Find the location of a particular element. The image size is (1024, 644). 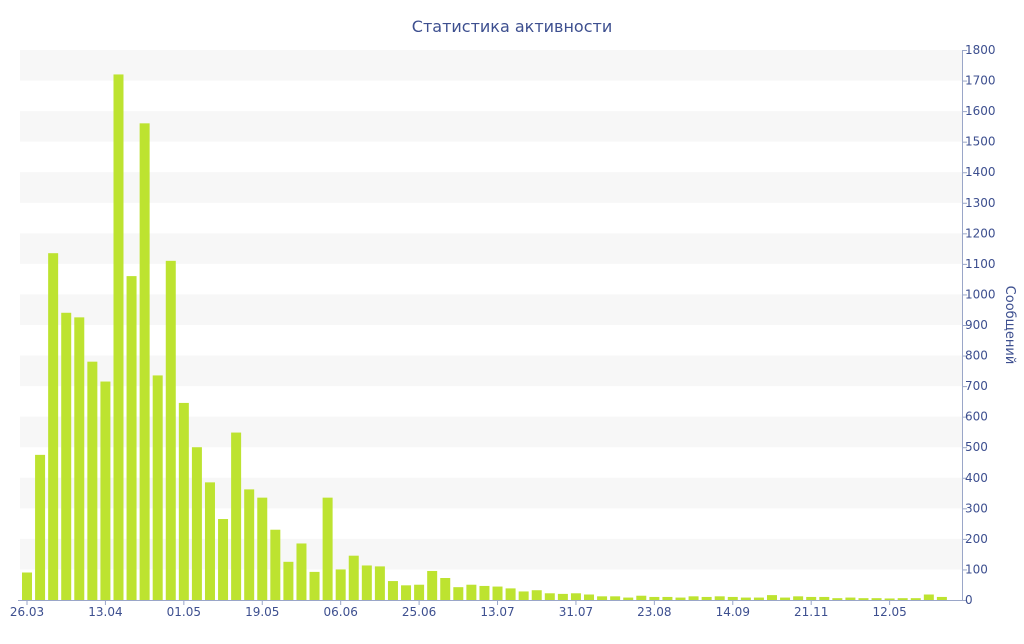

x-tick-label: 21.11 is located at coordinates (811, 612).